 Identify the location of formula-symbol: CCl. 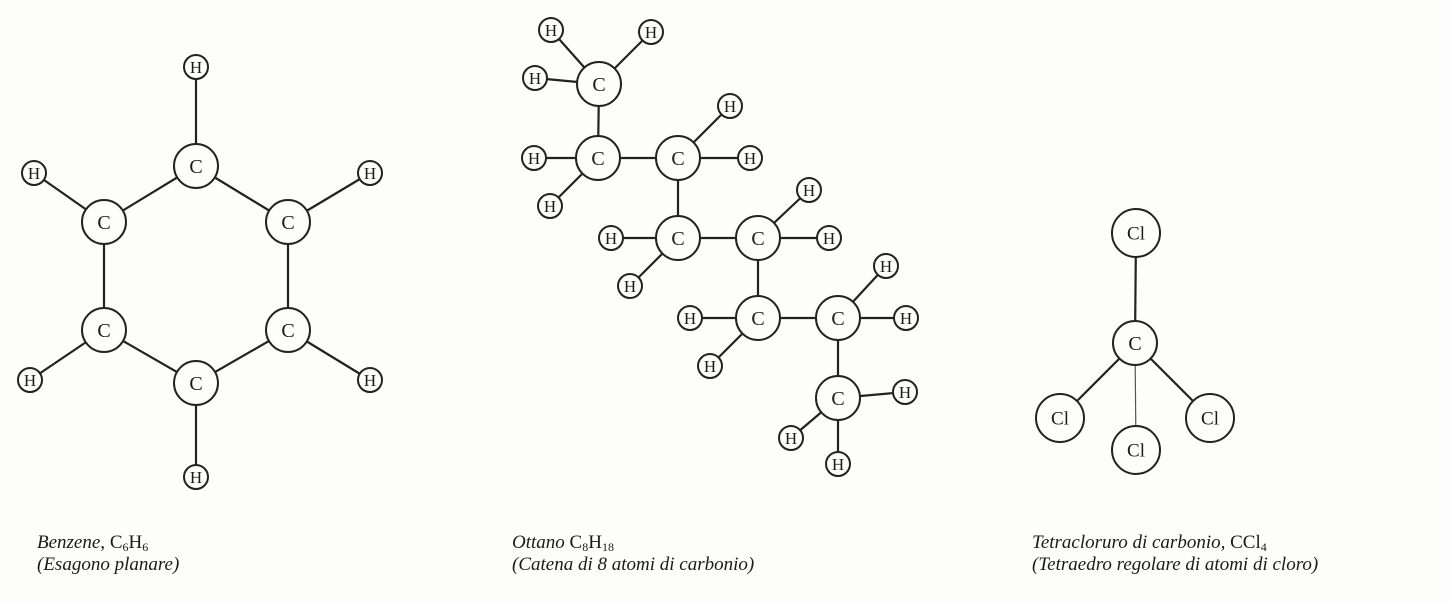
(1245, 542).